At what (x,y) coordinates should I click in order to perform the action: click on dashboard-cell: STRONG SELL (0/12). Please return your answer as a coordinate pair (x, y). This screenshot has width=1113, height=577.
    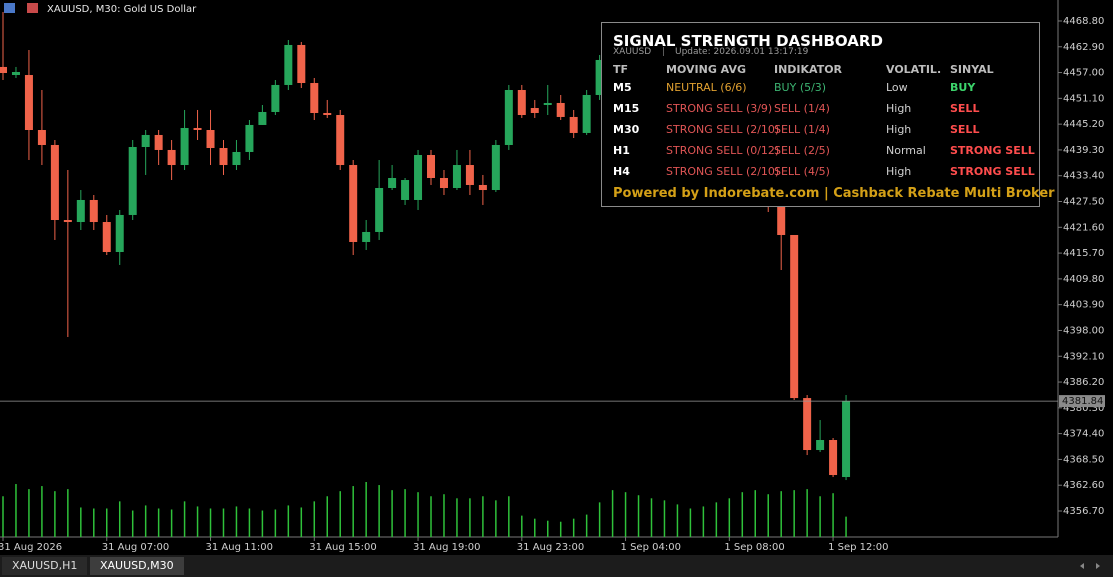
    Looking at the image, I should click on (723, 150).